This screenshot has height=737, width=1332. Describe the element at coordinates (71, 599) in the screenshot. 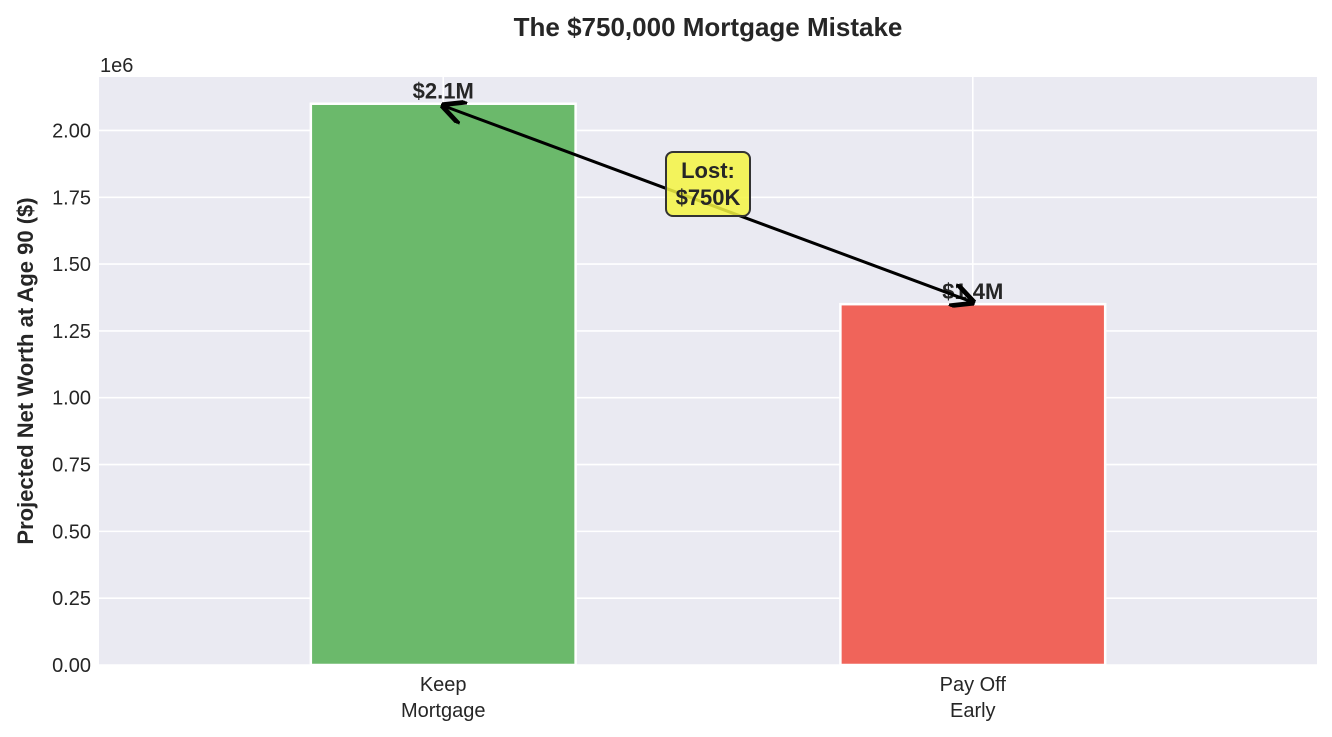

I see `y-tick-label: 0.25` at that location.